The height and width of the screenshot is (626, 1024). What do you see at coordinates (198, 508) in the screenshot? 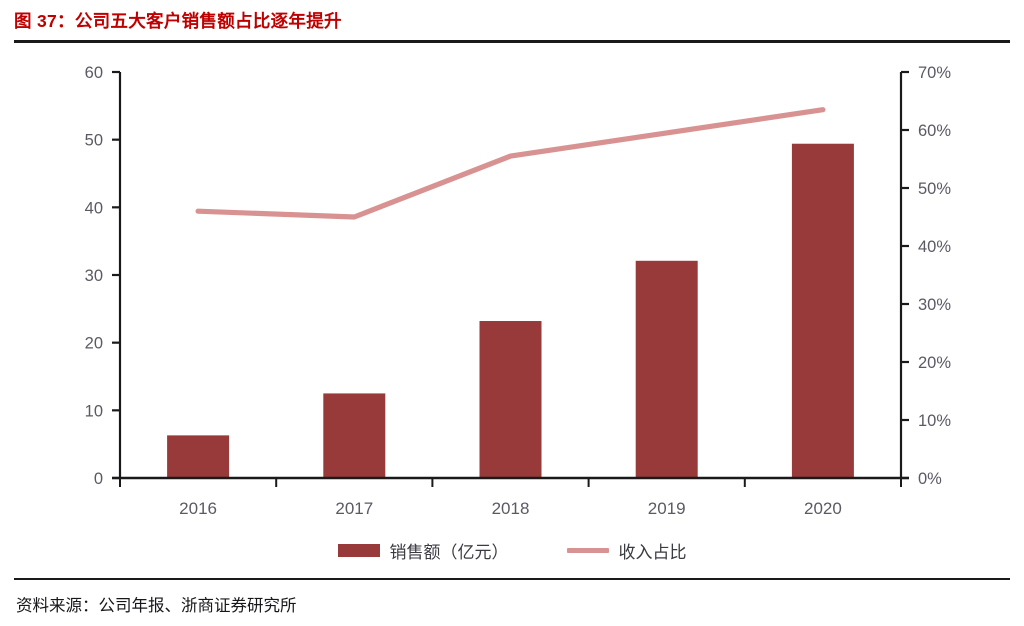
I see `x-axis-tick-label: 2016` at bounding box center [198, 508].